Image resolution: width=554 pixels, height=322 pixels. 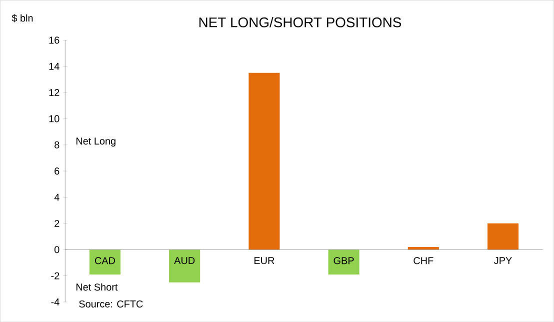 What do you see at coordinates (424, 260) in the screenshot?
I see `x-tick-label: CHF` at bounding box center [424, 260].